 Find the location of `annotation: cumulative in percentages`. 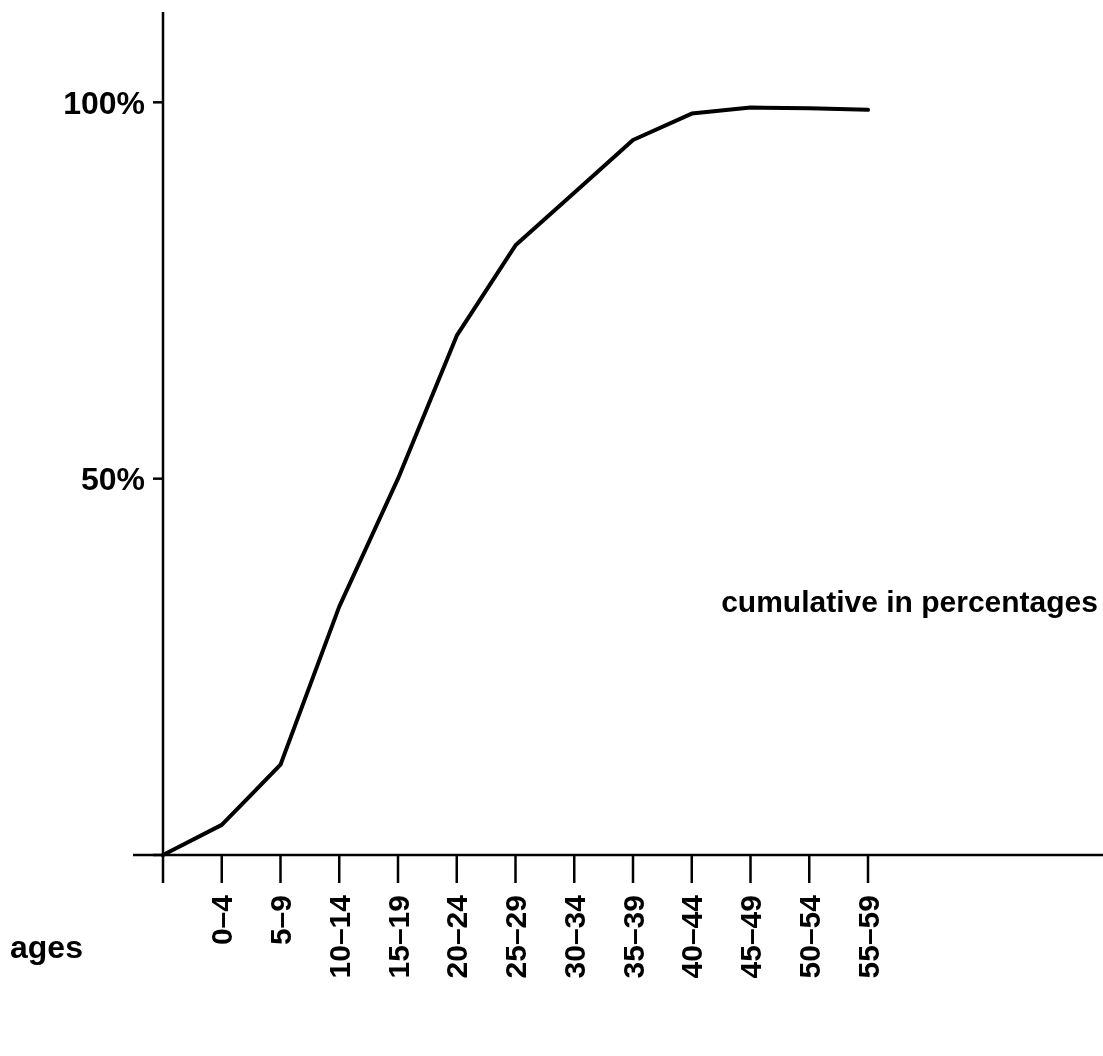

annotation: cumulative in percentages is located at coordinates (909, 601).